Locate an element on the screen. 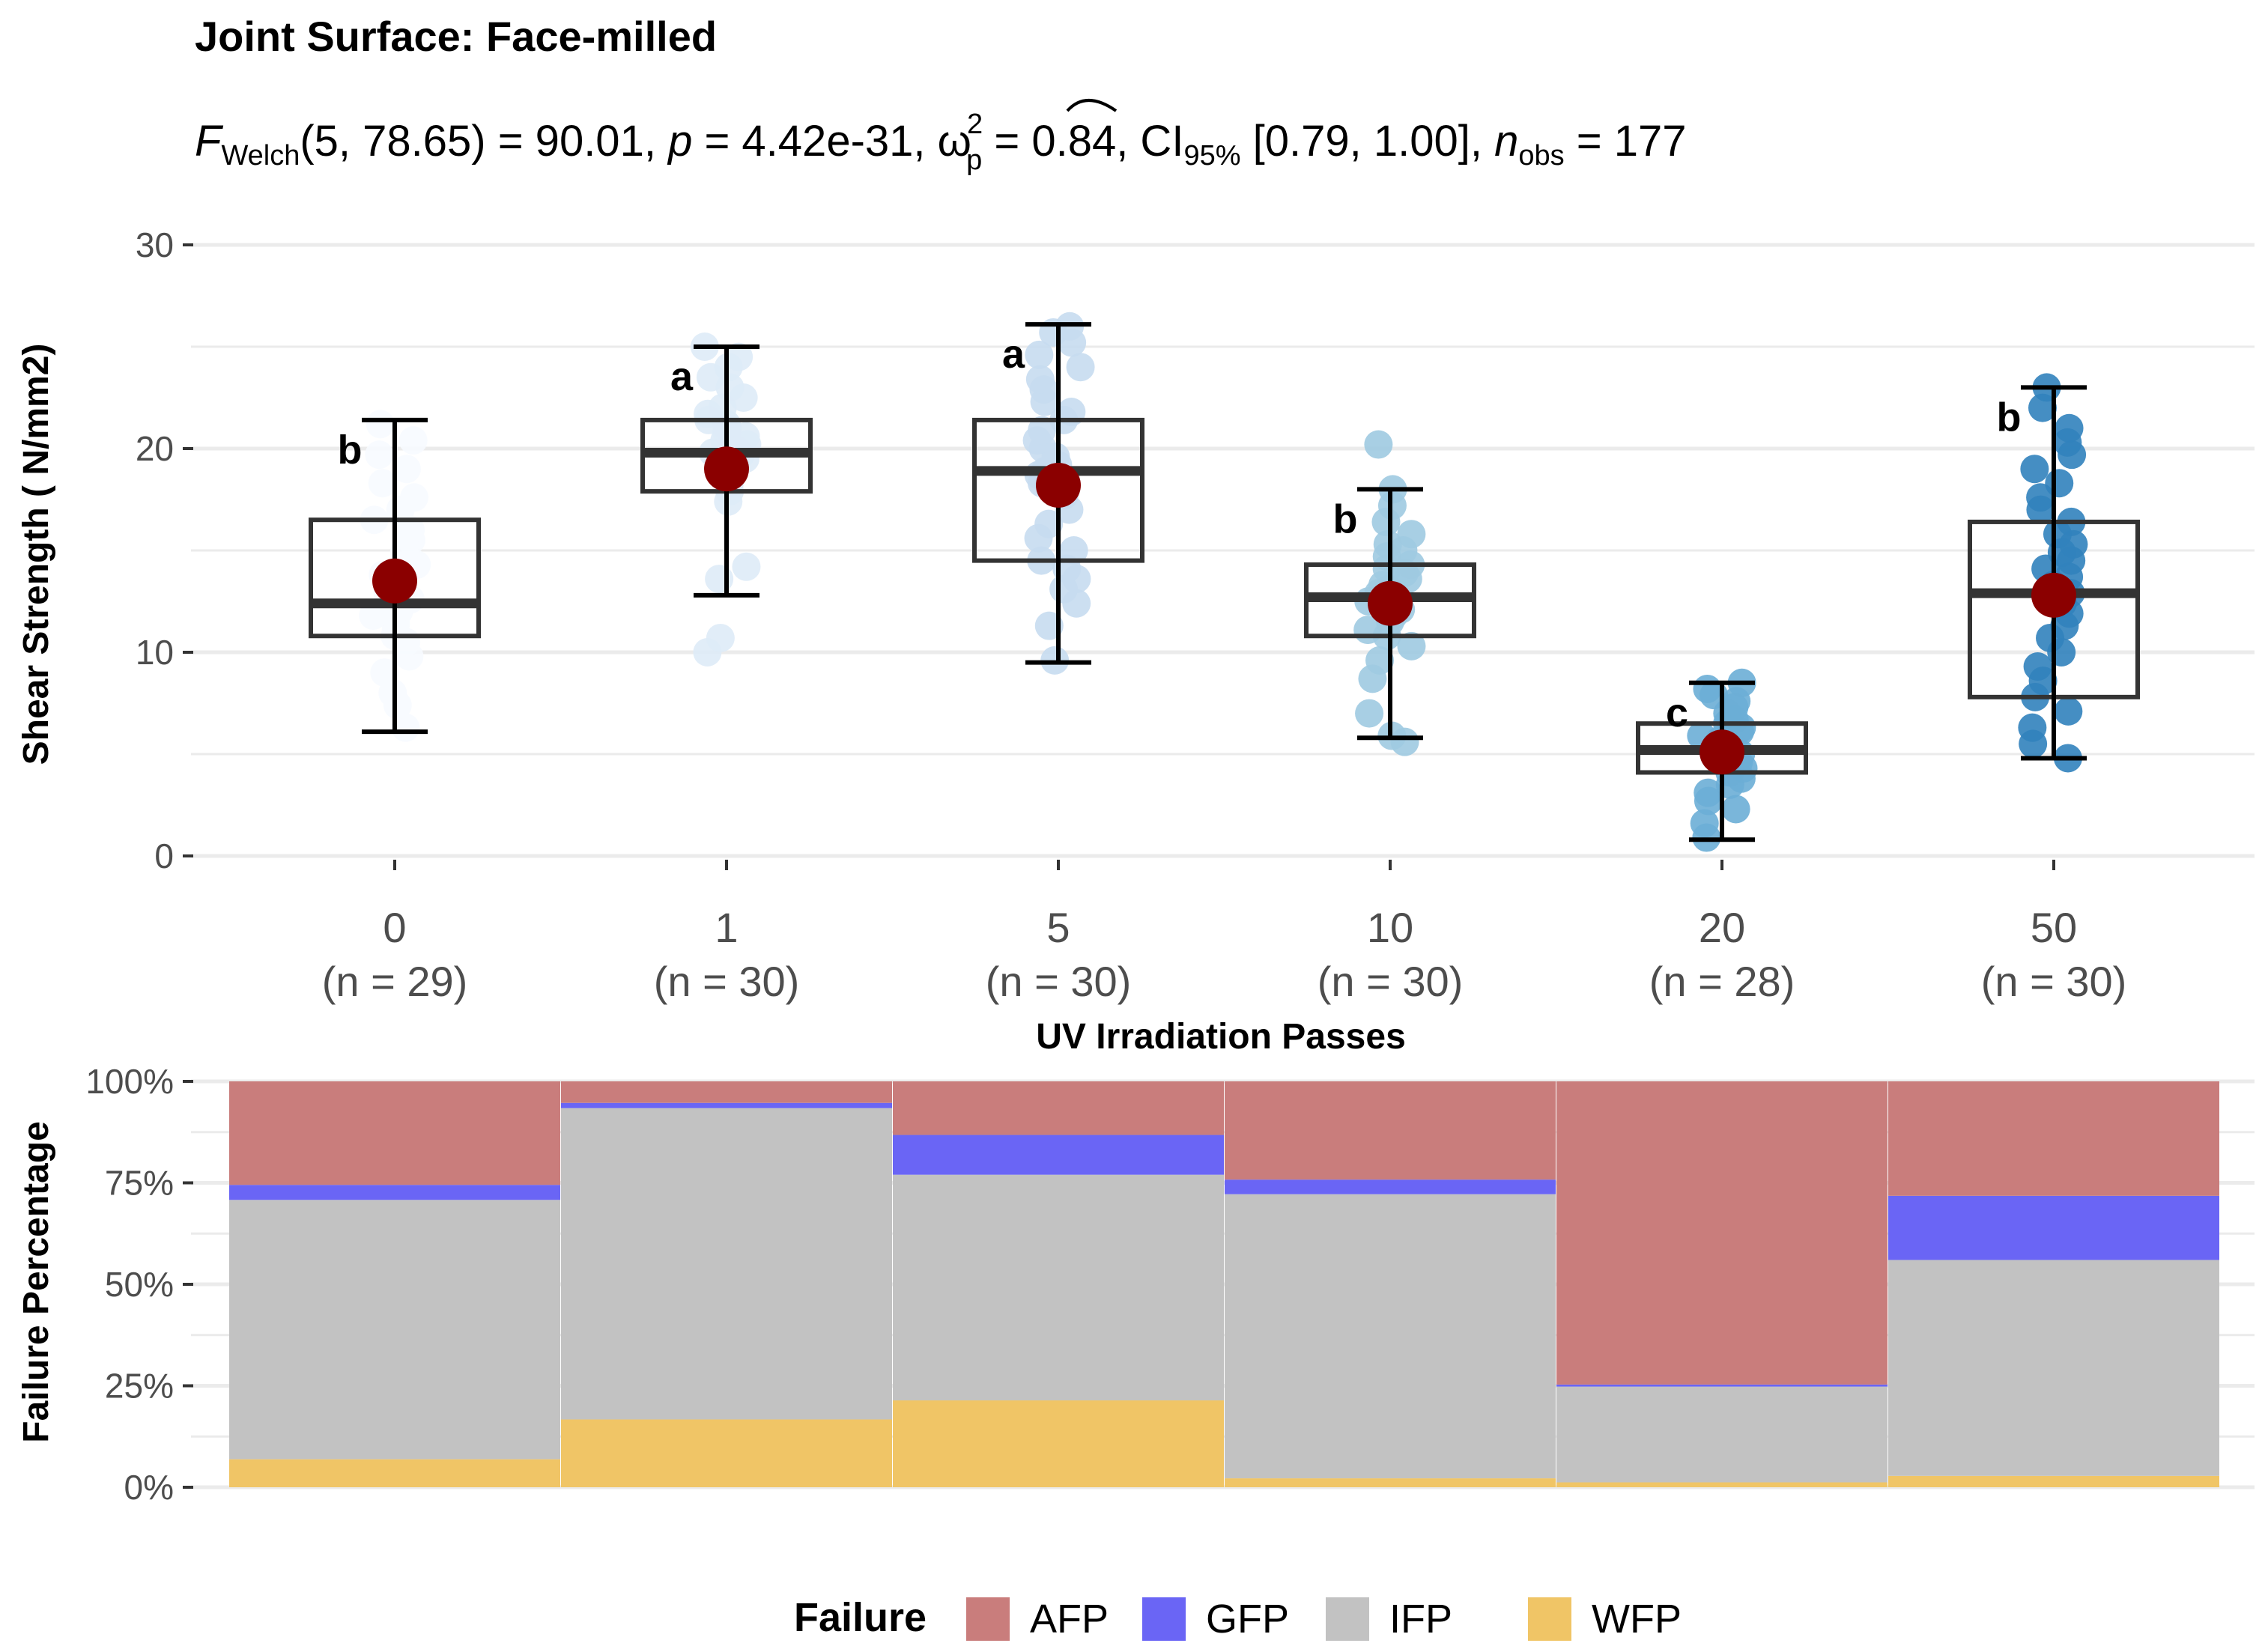 The image size is (2265, 1652). y-tick-label-0: 0 is located at coordinates (164, 855).